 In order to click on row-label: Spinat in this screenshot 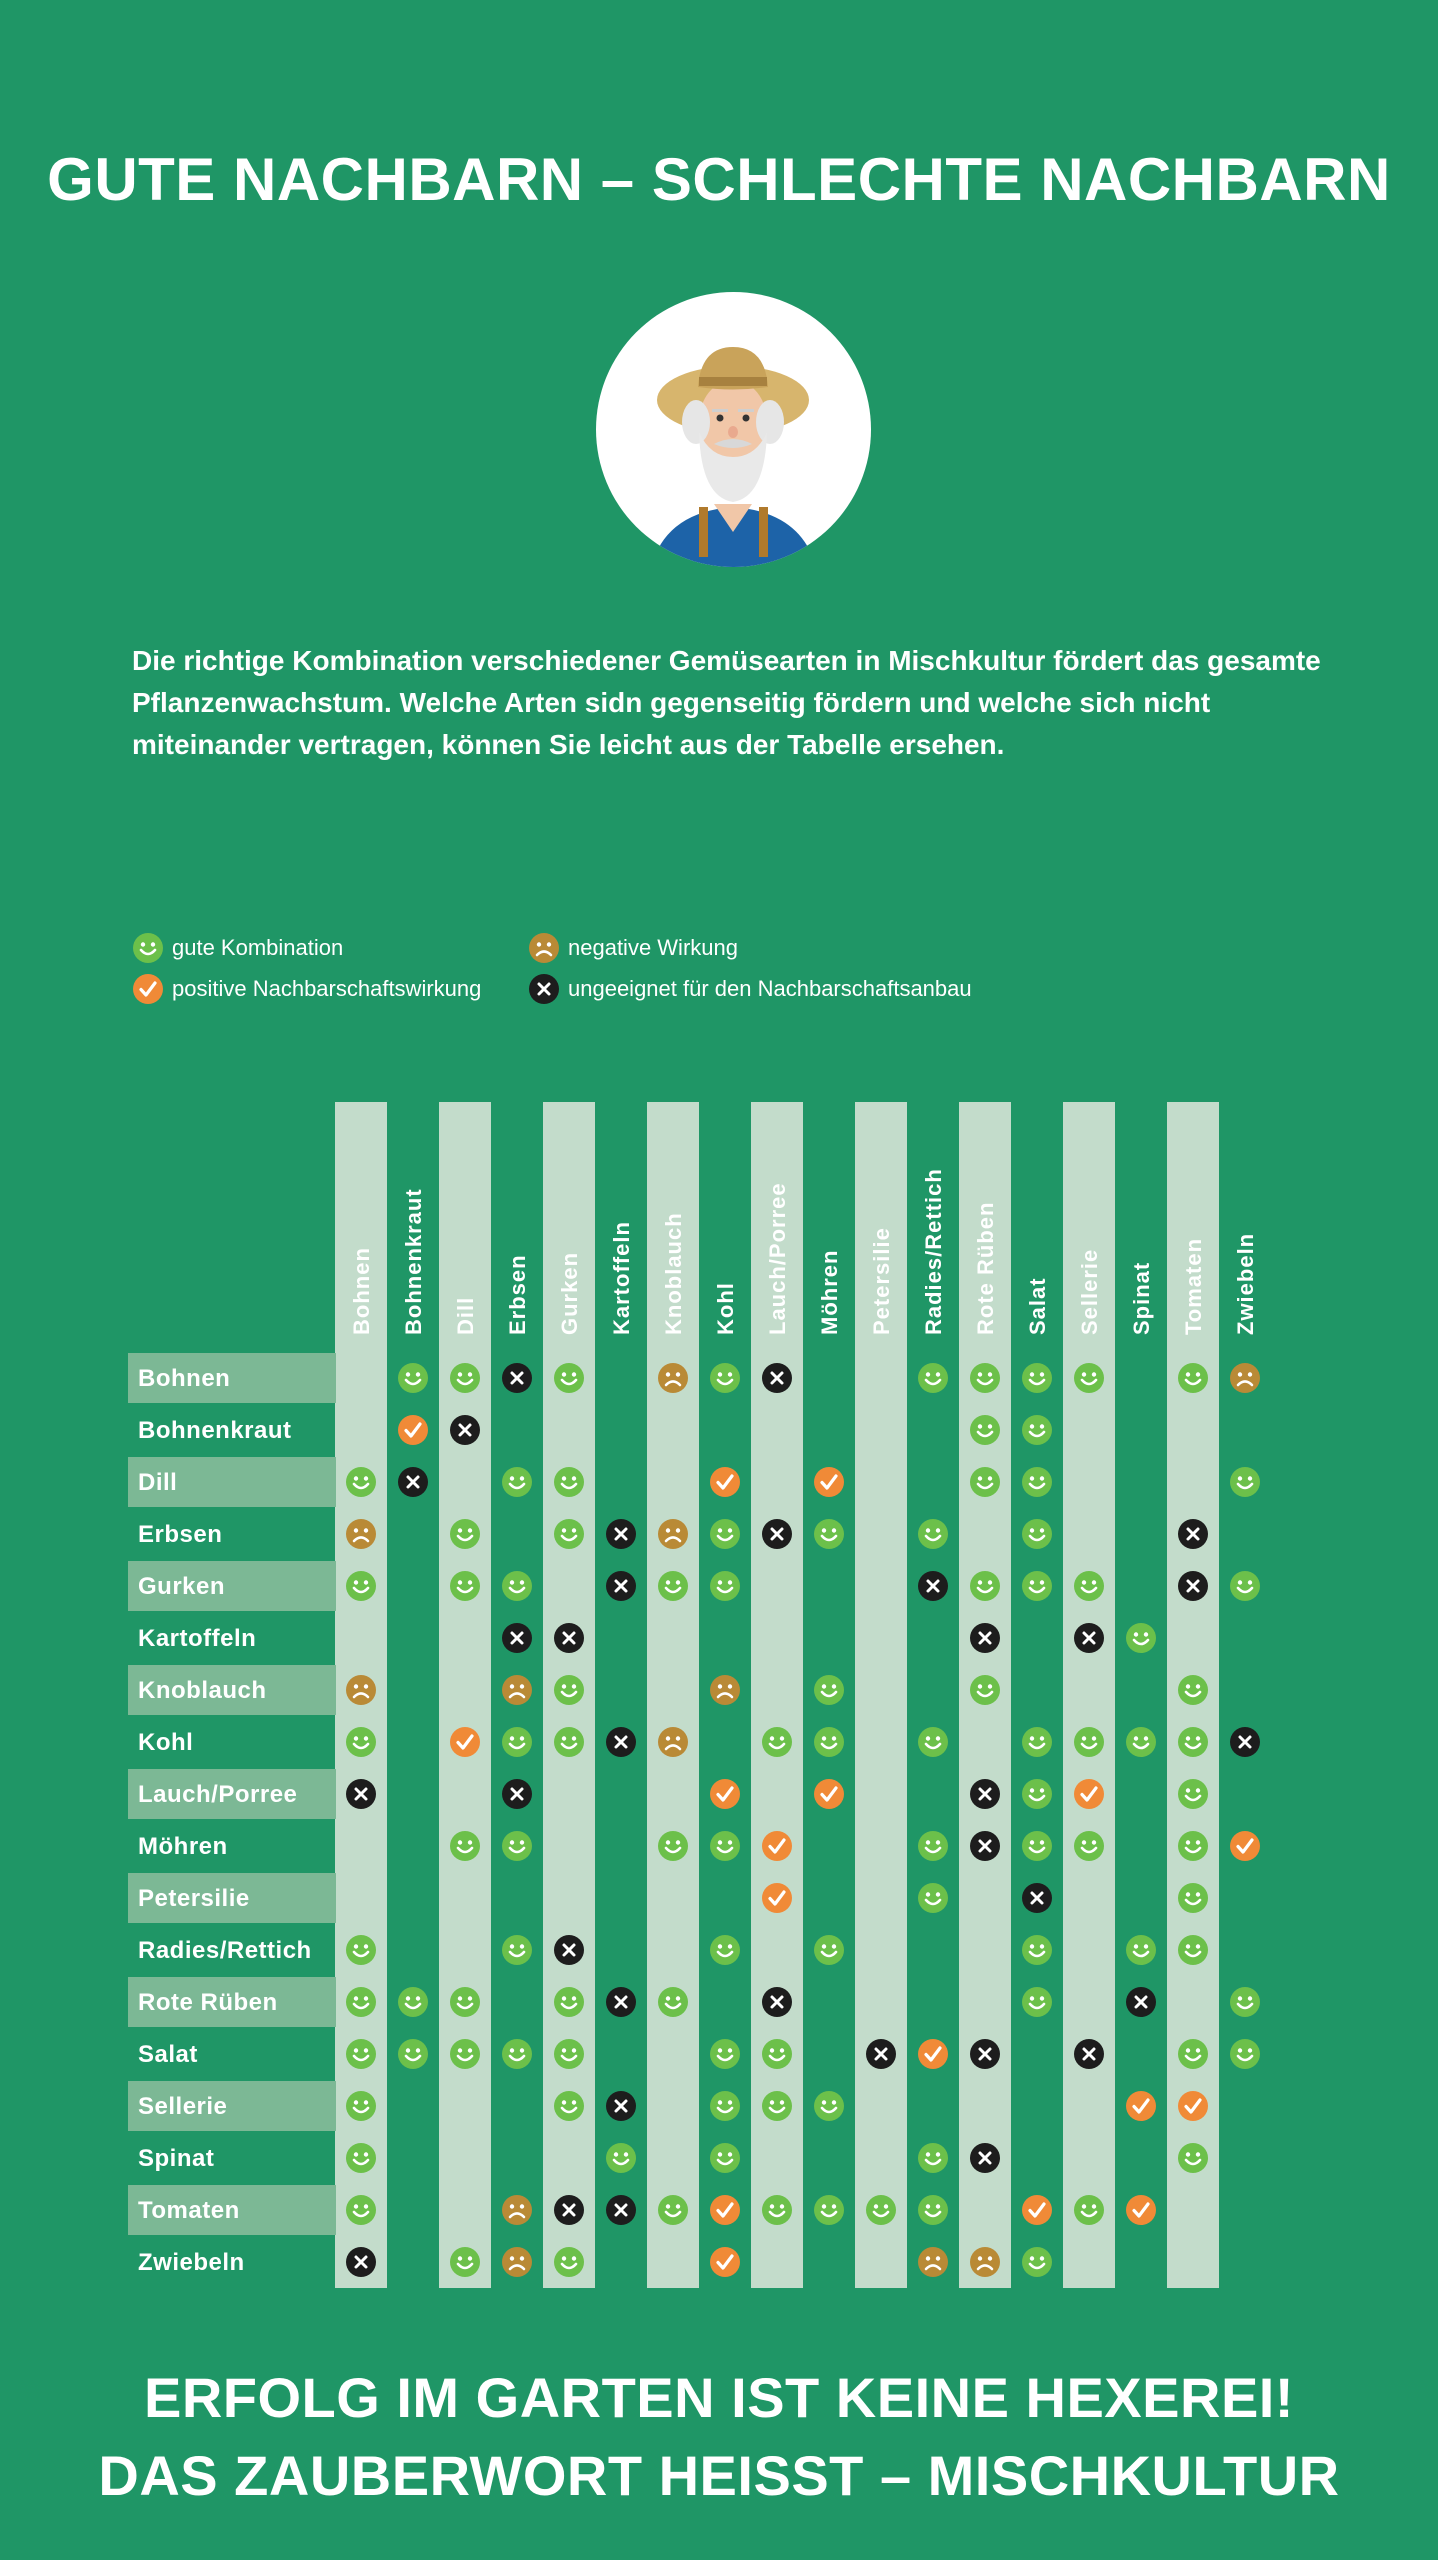, I will do `click(176, 2158)`.